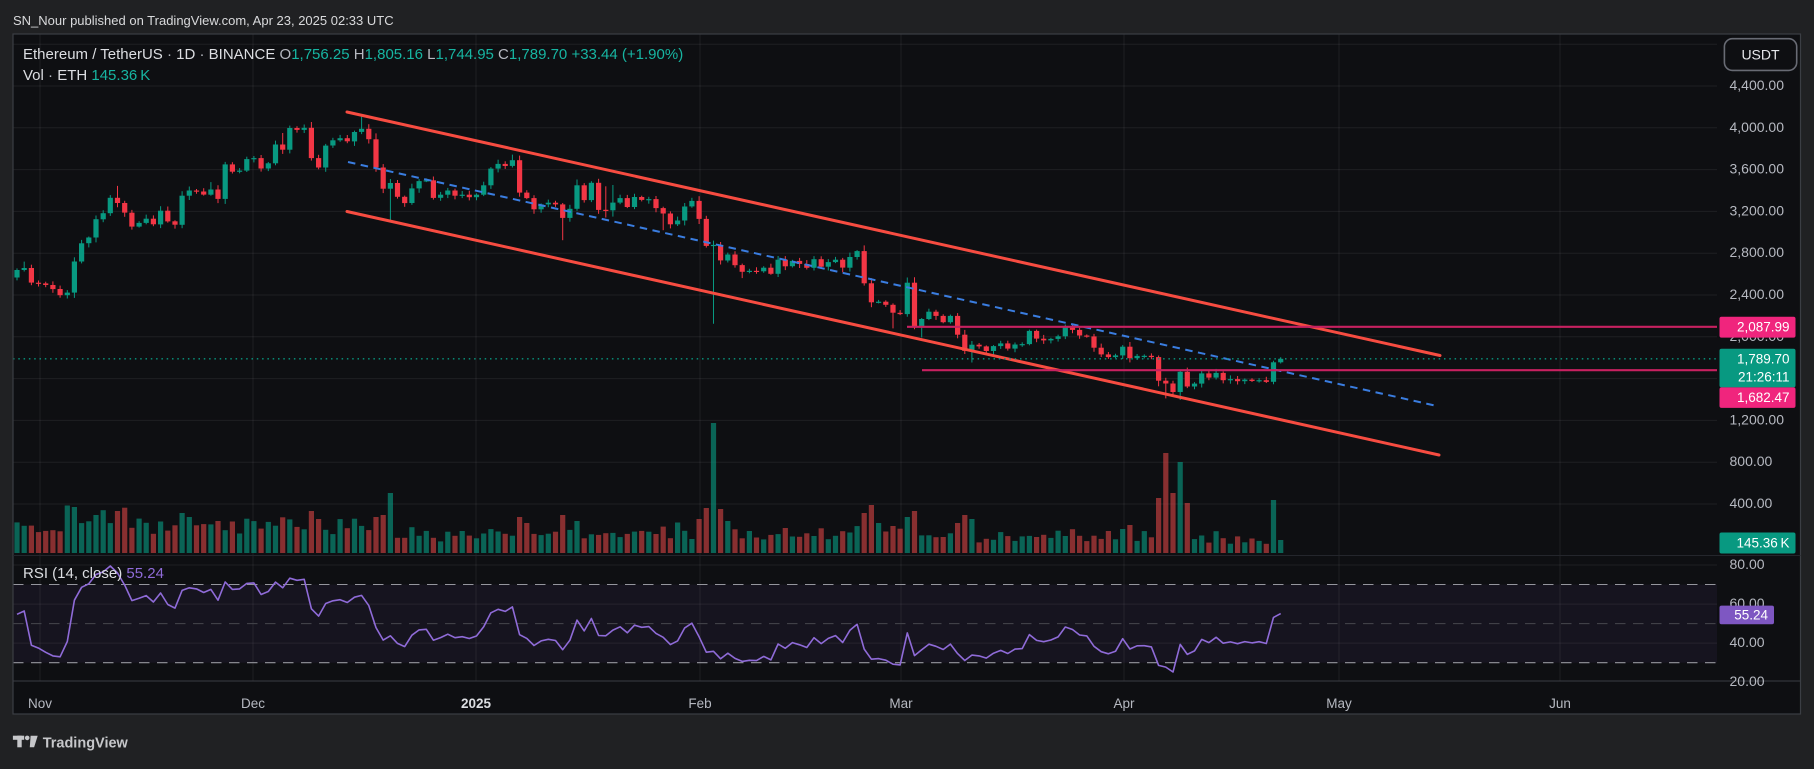  I want to click on svg-text: 1,200.00, so click(1757, 419).